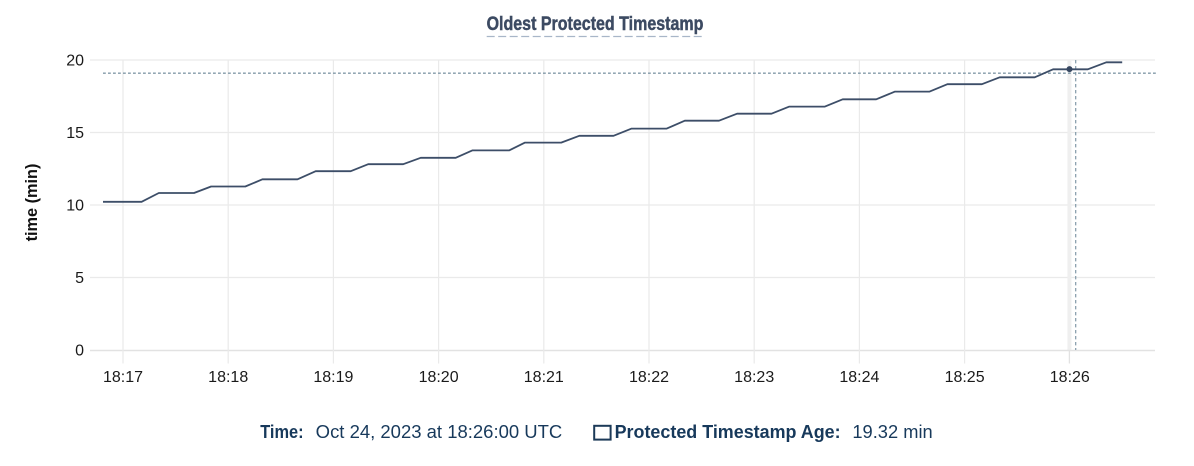 This screenshot has width=1194, height=466. I want to click on svg-text: 18:25, so click(965, 377).